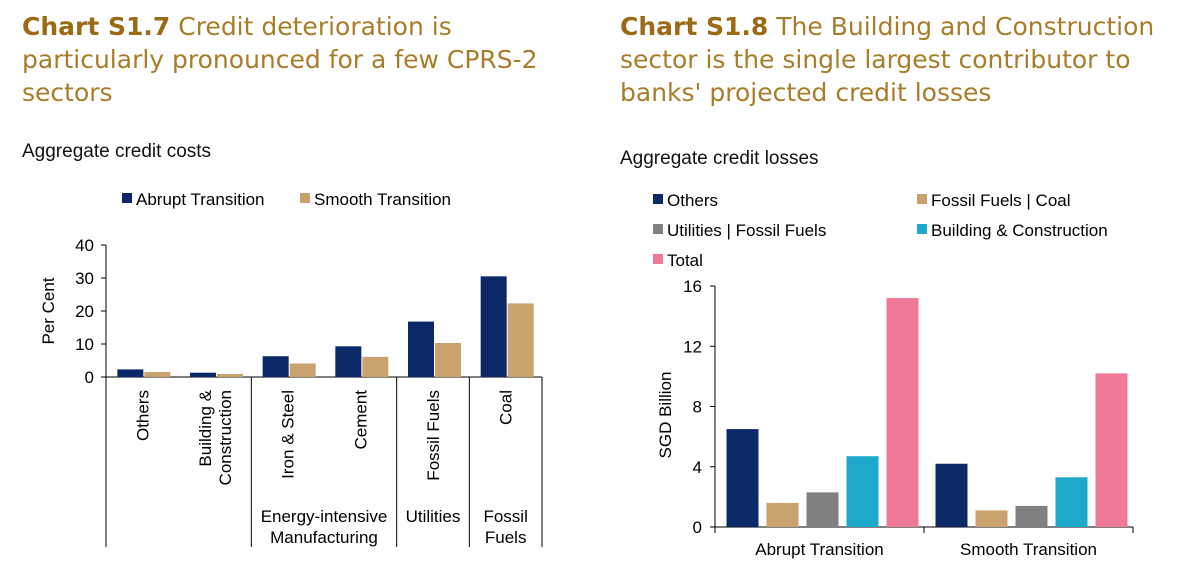 The image size is (1200, 588). I want to click on legend-label: Total, so click(685, 260).